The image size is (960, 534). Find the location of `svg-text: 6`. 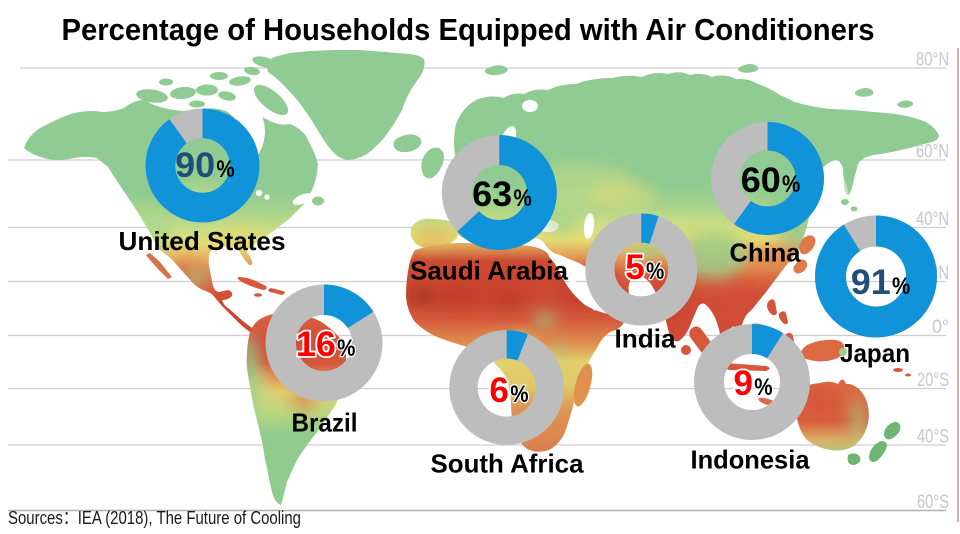

svg-text: 6 is located at coordinates (499, 390).